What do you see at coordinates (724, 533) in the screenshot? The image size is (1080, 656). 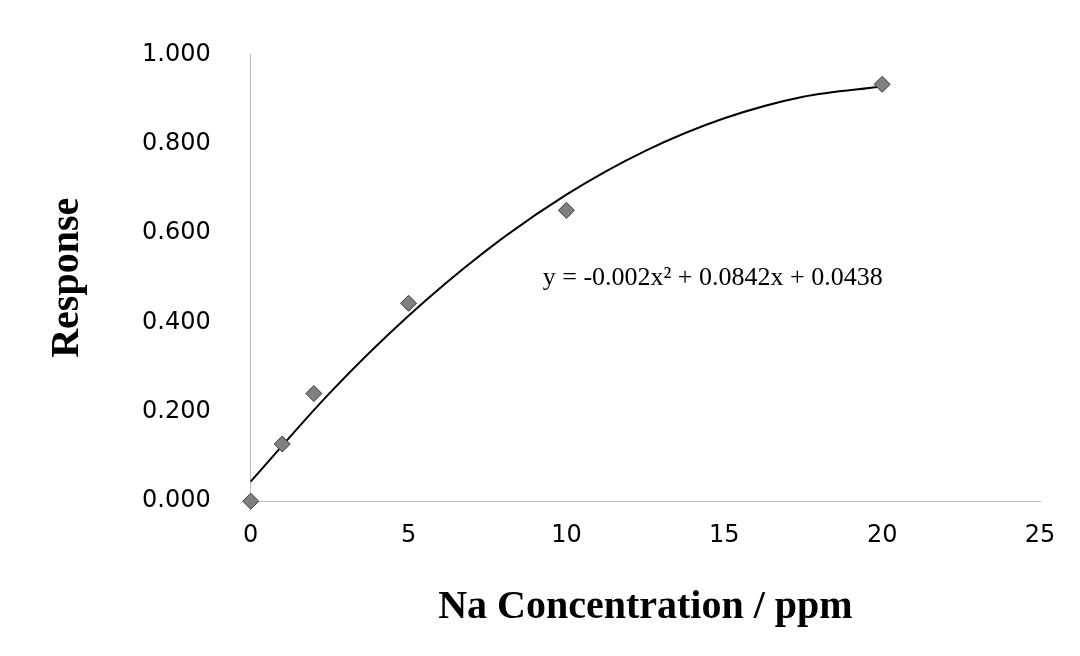 I see `x-tick-label: 15` at bounding box center [724, 533].